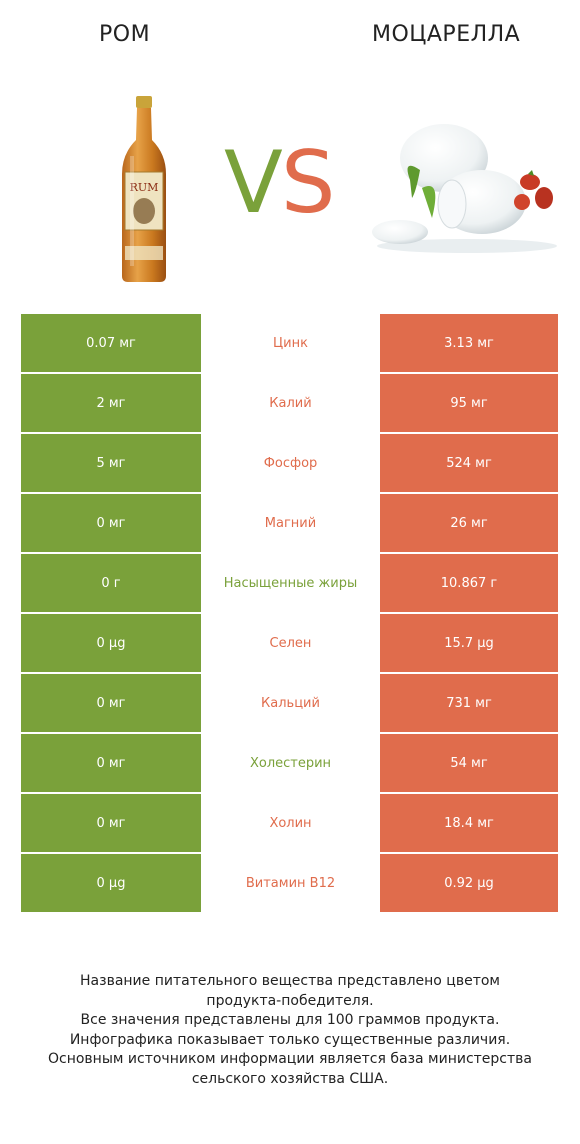 This screenshot has width=580, height=1144. I want to click on nutrient-name: Магний, so click(290, 523).